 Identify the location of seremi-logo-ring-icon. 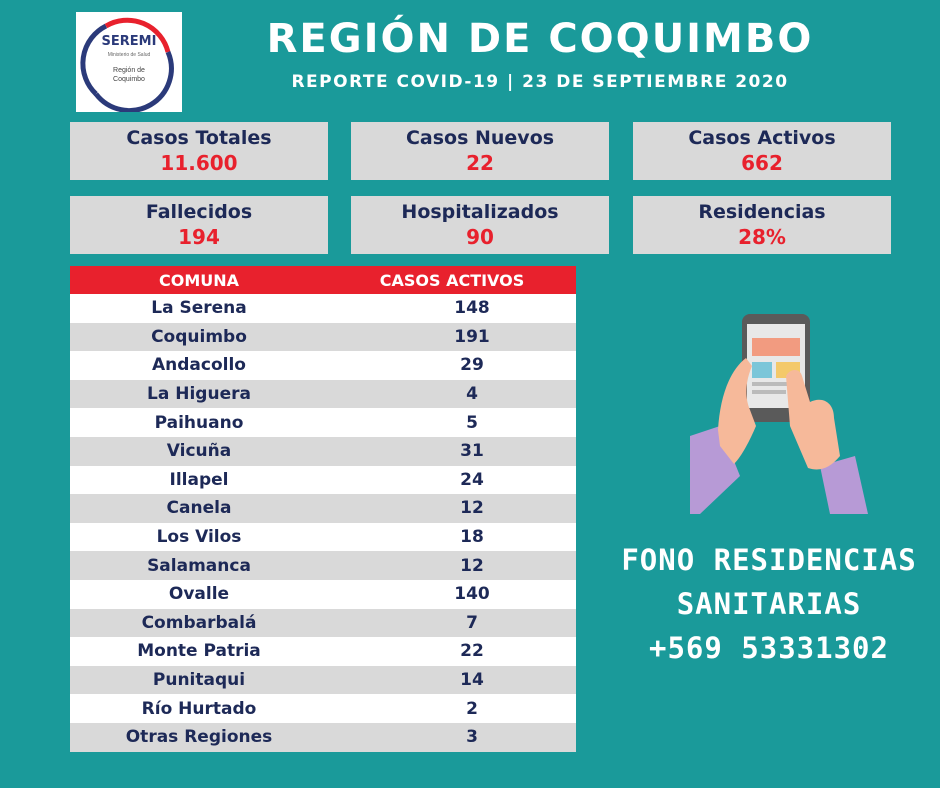
(127, 64).